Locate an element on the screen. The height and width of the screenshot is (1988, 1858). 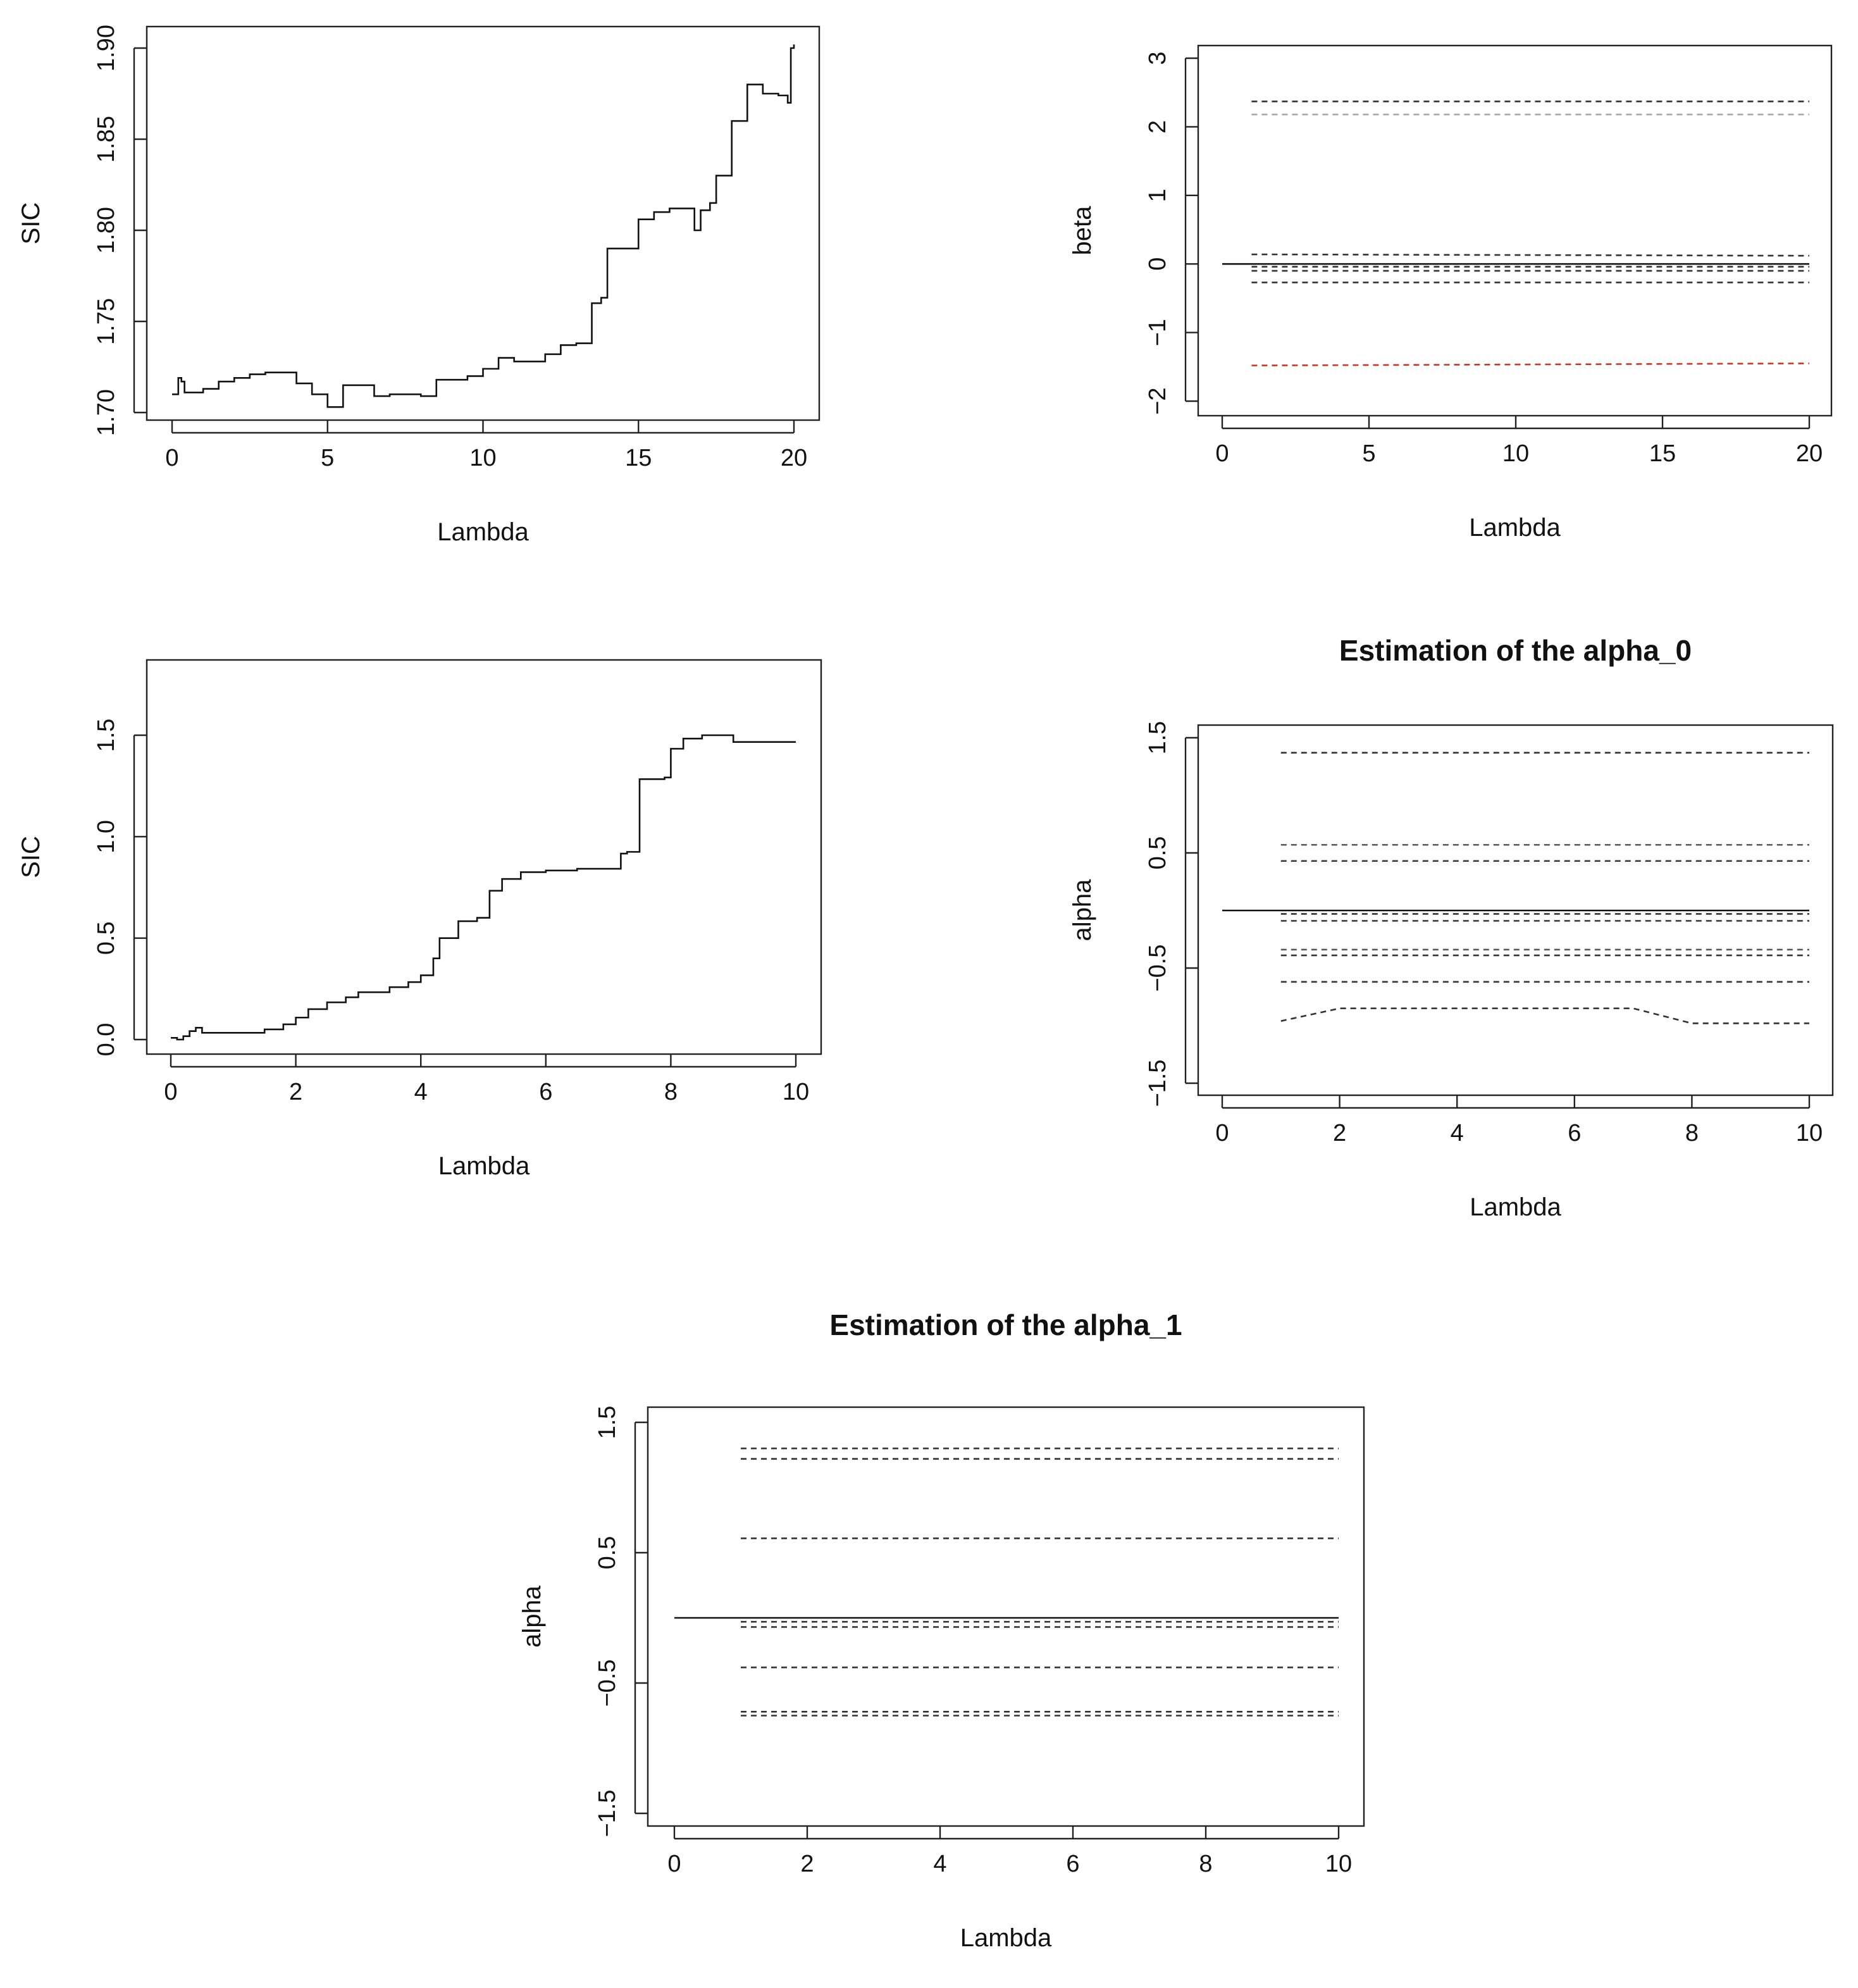
y-tick-label: 0.0 is located at coordinates (106, 1040).